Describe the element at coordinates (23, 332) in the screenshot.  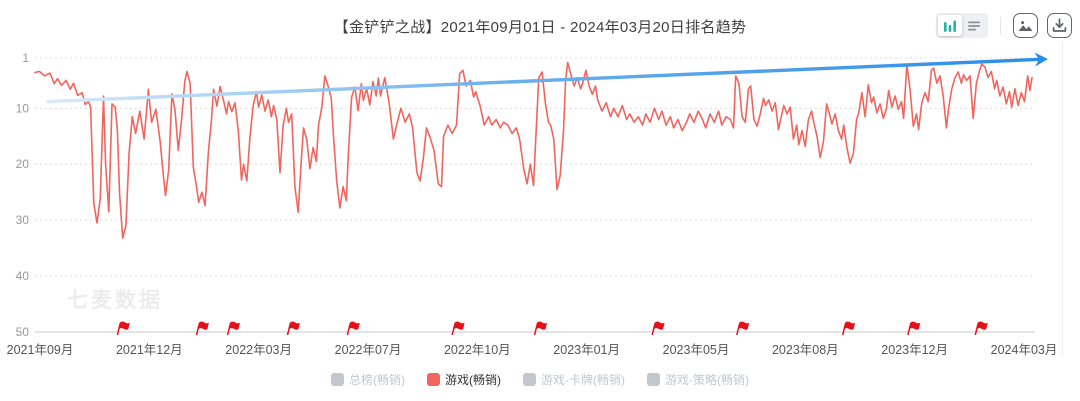
I see `y-tick-label: 50` at that location.